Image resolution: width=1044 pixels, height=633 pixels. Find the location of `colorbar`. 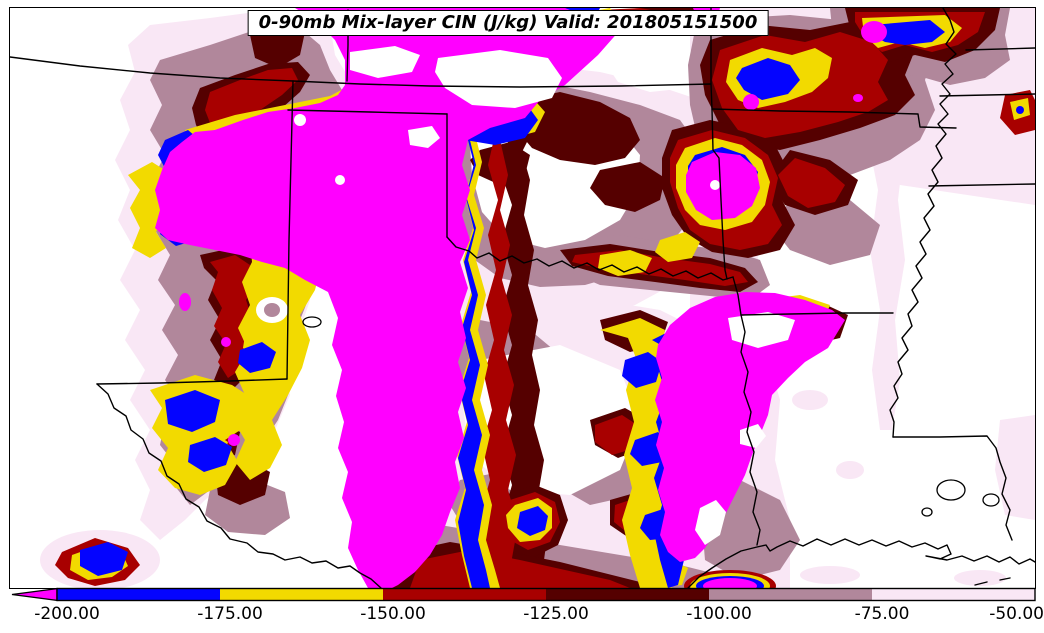

colorbar is located at coordinates (523, 594).